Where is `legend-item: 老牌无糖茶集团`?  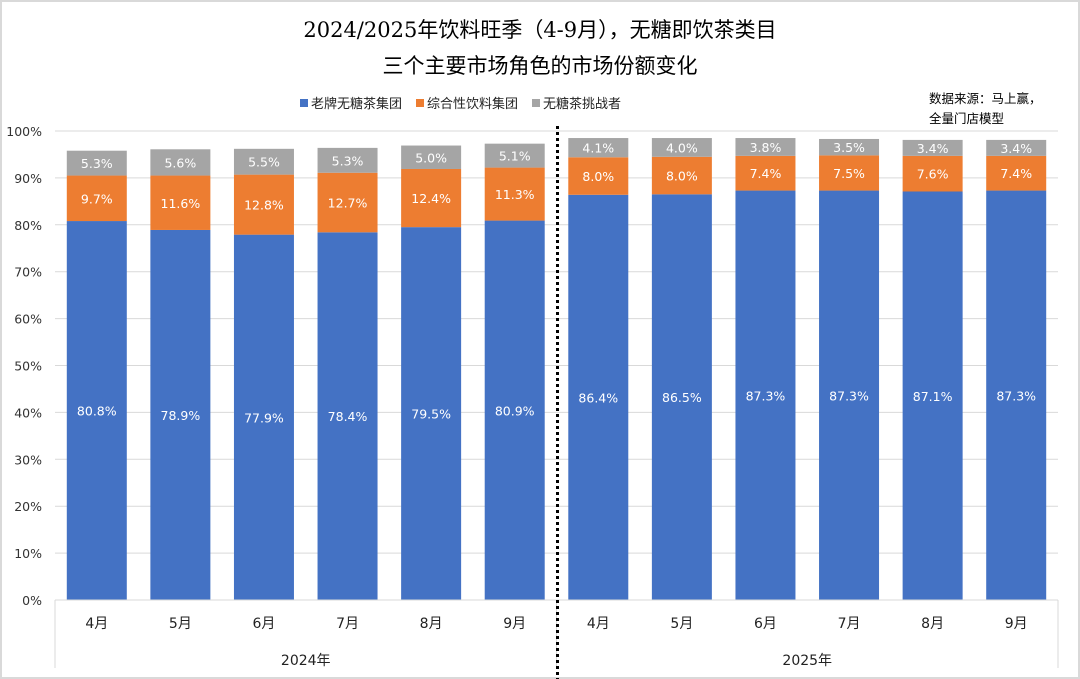 legend-item: 老牌无糖茶集团 is located at coordinates (351, 102).